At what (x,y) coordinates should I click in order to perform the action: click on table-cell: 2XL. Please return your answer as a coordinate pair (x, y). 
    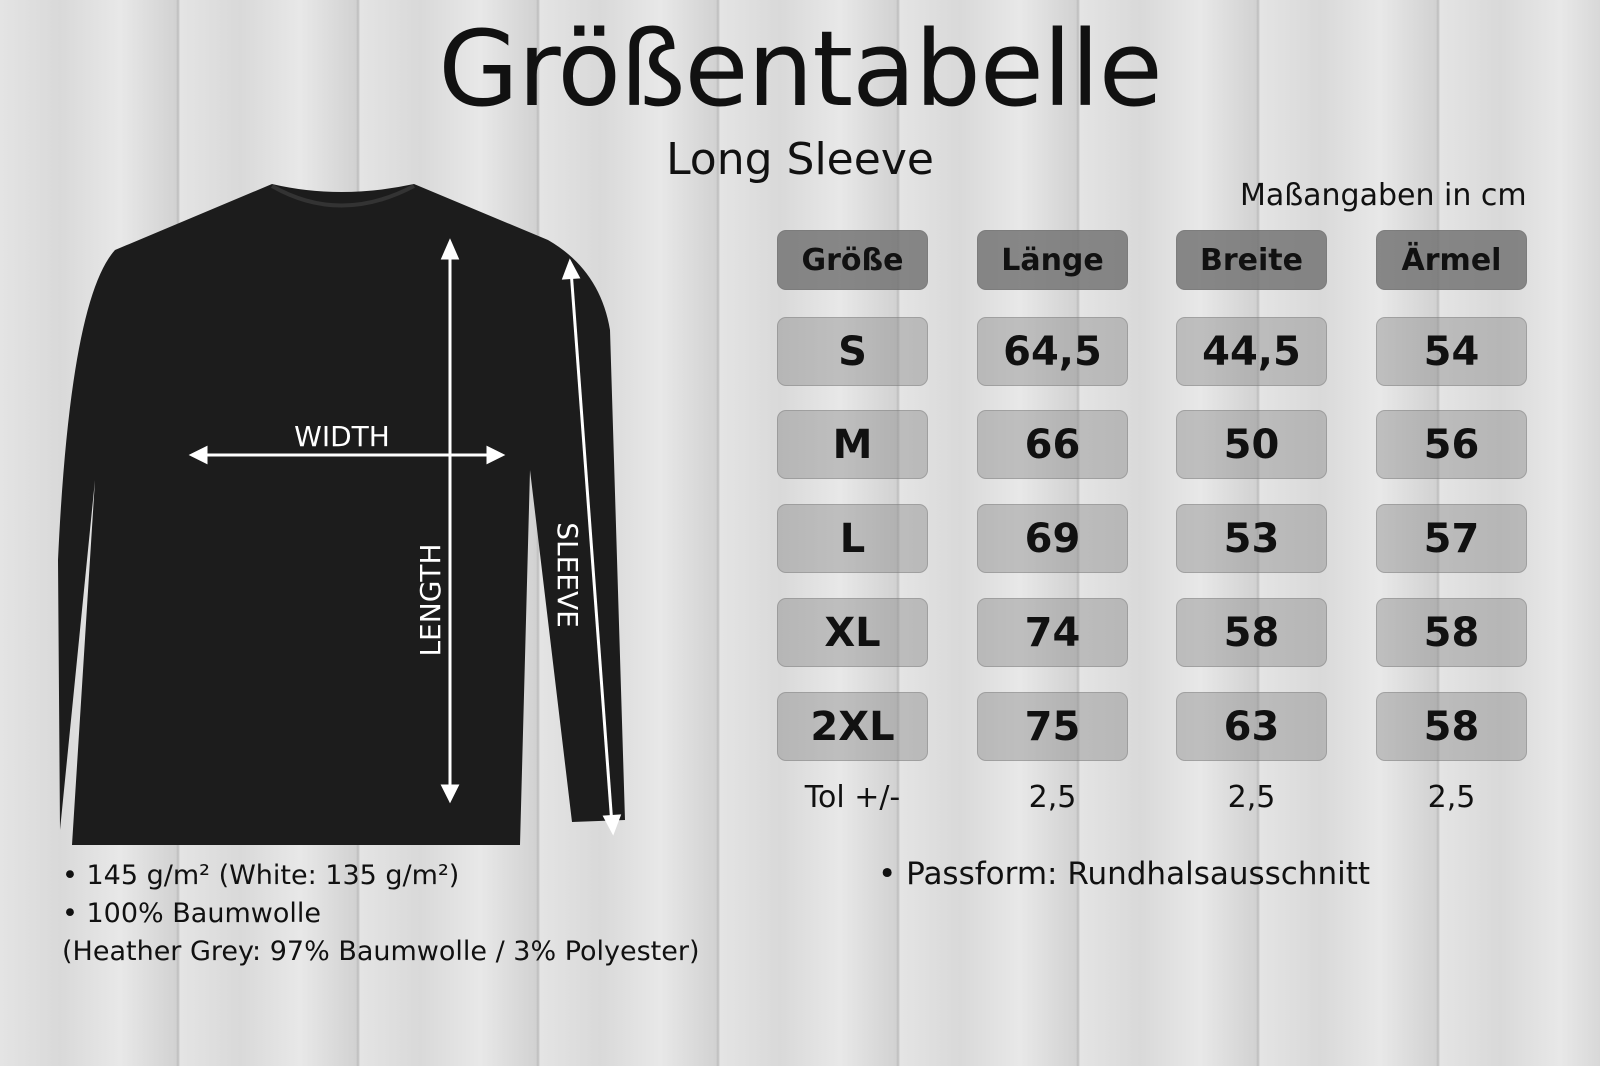
    Looking at the image, I should click on (852, 726).